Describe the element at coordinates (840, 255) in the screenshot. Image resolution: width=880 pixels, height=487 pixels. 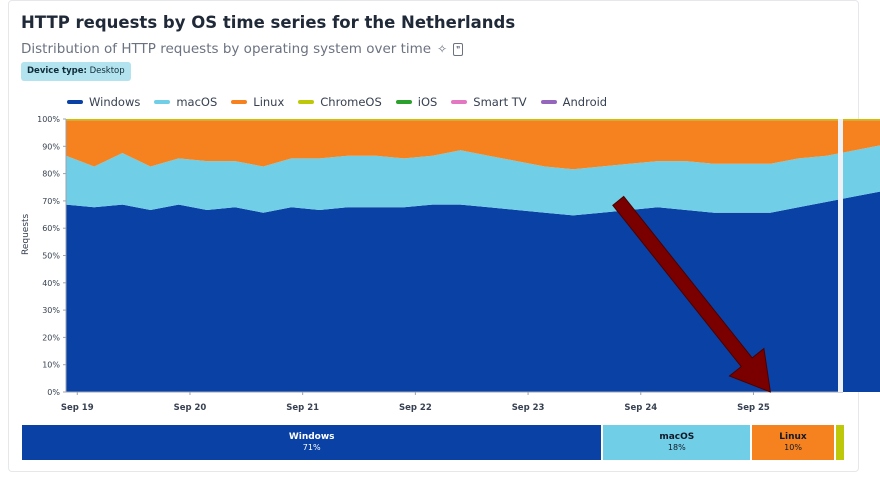
I see `plot-edge` at that location.